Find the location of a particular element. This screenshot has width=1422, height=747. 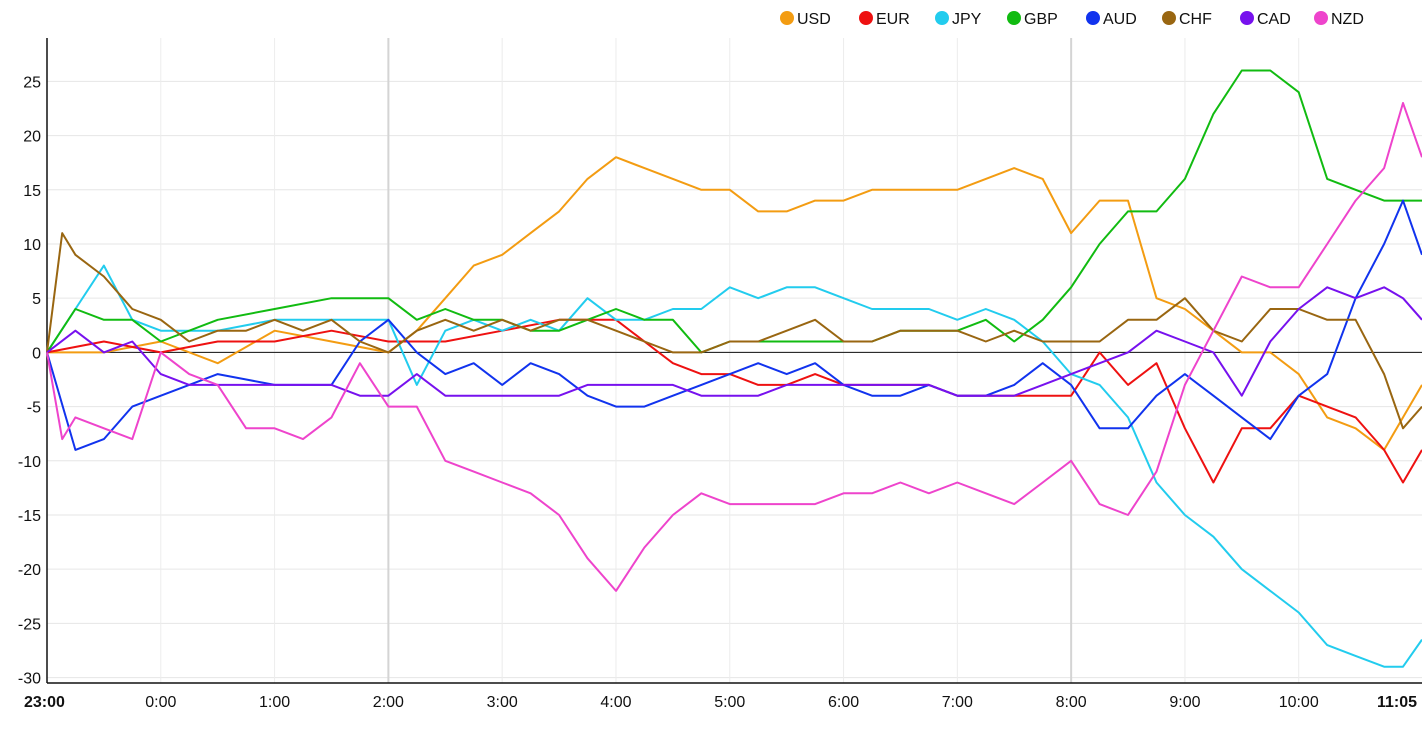

y-tick-label: -30 is located at coordinates (29, 679).